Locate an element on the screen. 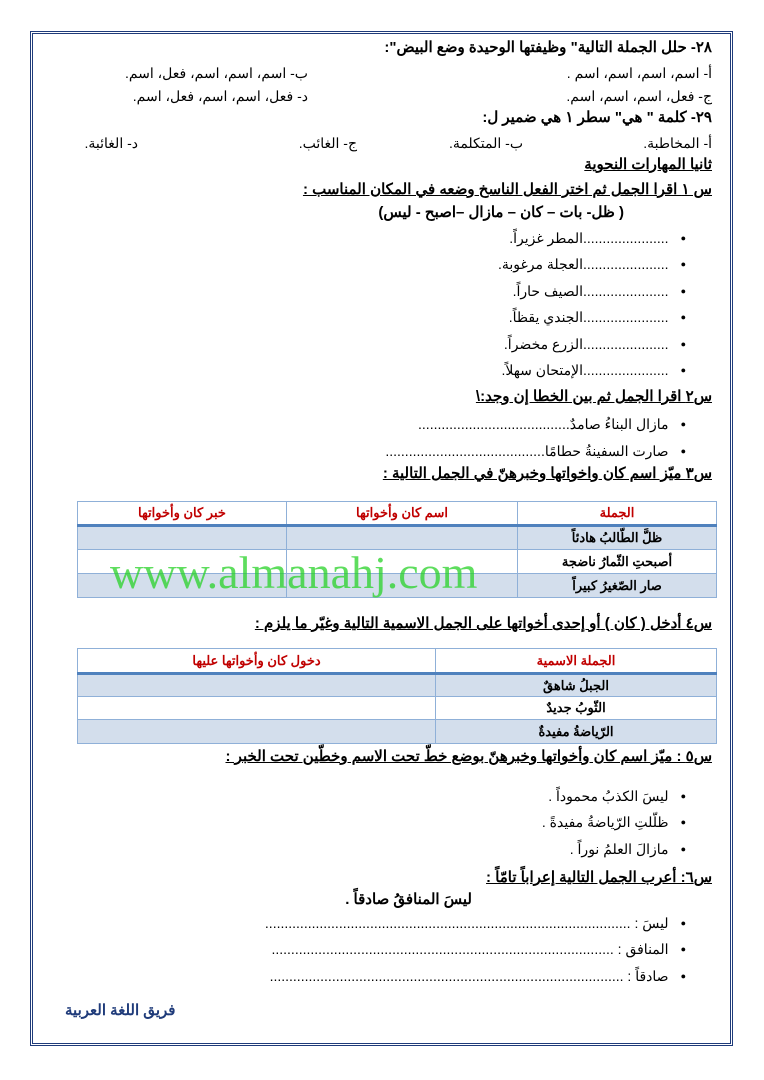 The height and width of the screenshot is (1080, 764). q29-option-a: أ- المخاطبة. is located at coordinates (677, 143).